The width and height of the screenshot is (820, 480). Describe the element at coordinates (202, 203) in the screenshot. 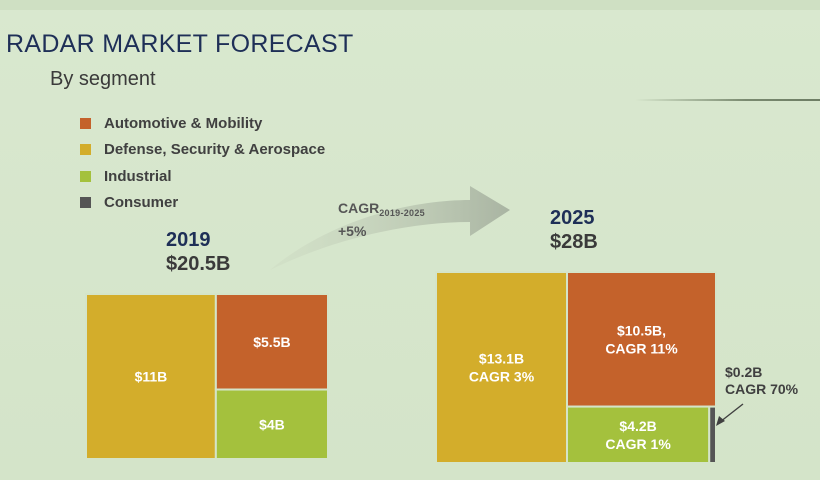

I see `legend-item-consumer: Consumer` at that location.